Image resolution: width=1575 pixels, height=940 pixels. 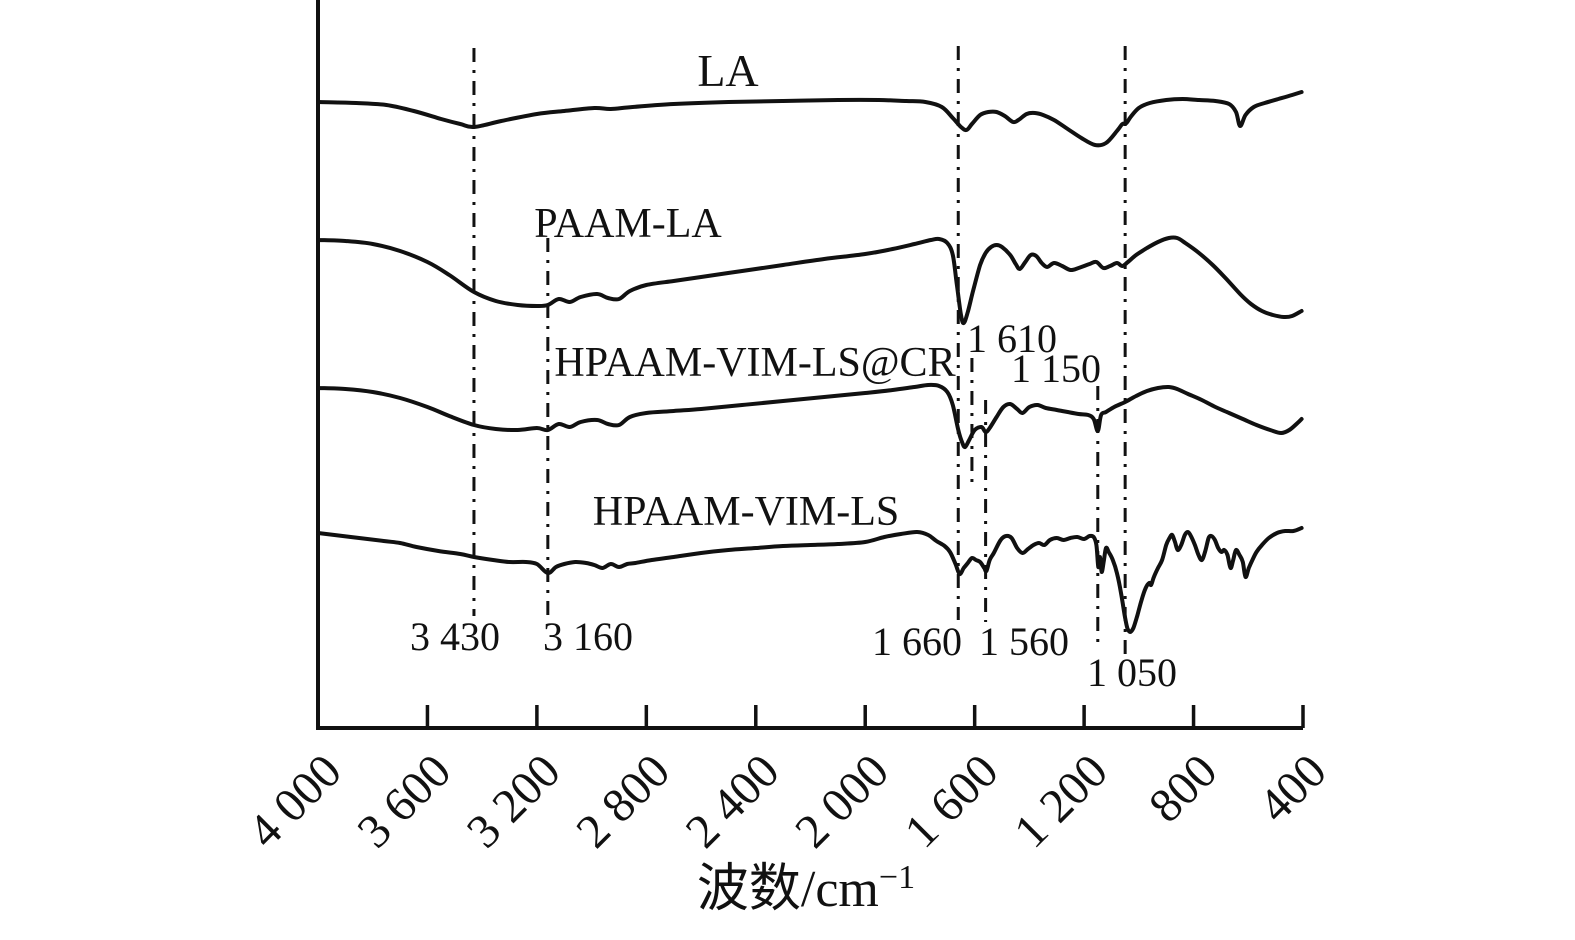 What do you see at coordinates (1024, 641) in the screenshot?
I see `annotation-label-1560: 1 560` at bounding box center [1024, 641].